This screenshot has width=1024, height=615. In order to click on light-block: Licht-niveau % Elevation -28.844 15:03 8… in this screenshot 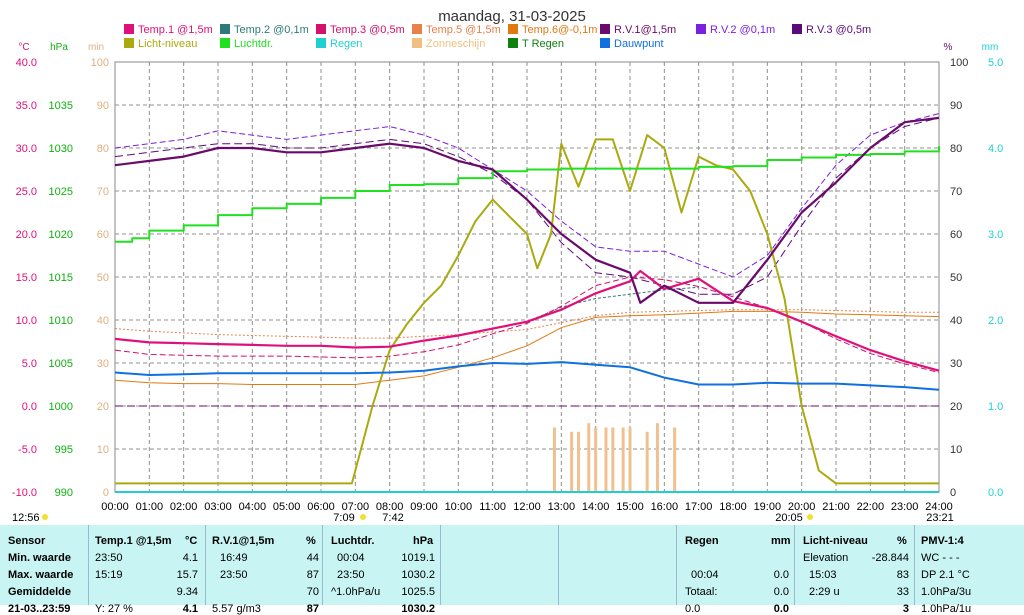, I will do `click(854, 570)`.